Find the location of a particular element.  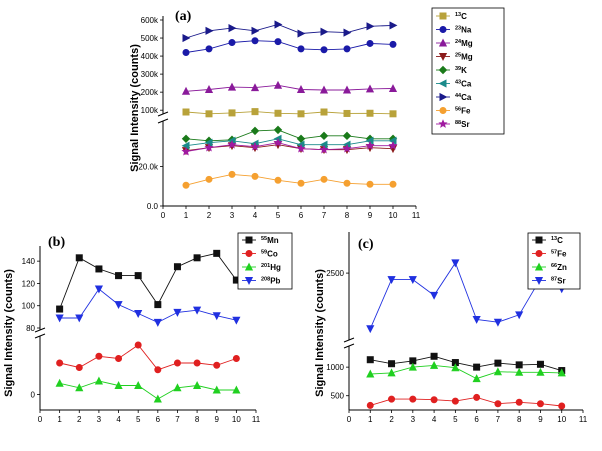

x-tick-label: 8 is located at coordinates (347, 215).